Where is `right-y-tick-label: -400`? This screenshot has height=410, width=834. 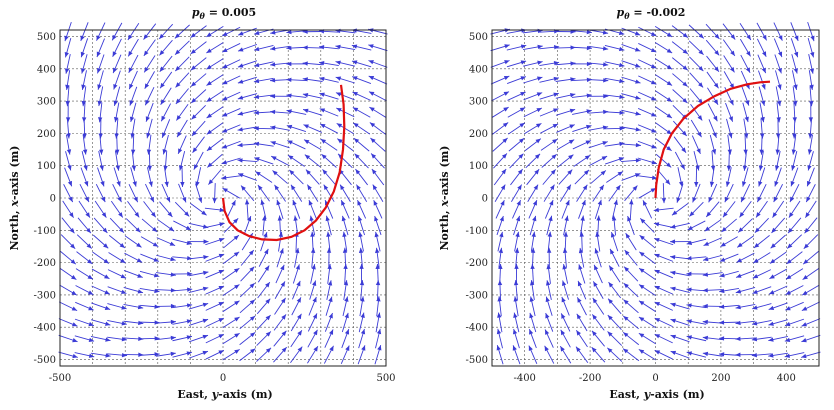
right-y-tick-label: -400 is located at coordinates (477, 328).